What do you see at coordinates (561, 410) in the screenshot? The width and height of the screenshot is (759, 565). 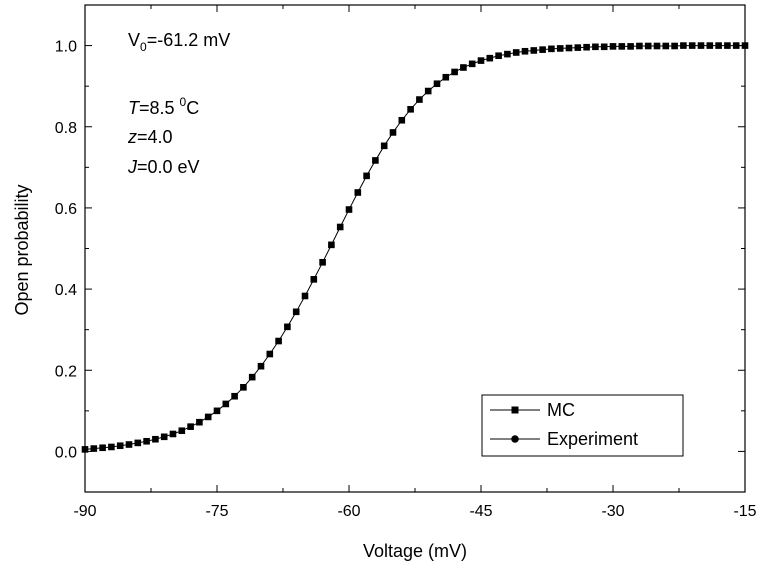 I see `legend-label-mc: MC` at bounding box center [561, 410].